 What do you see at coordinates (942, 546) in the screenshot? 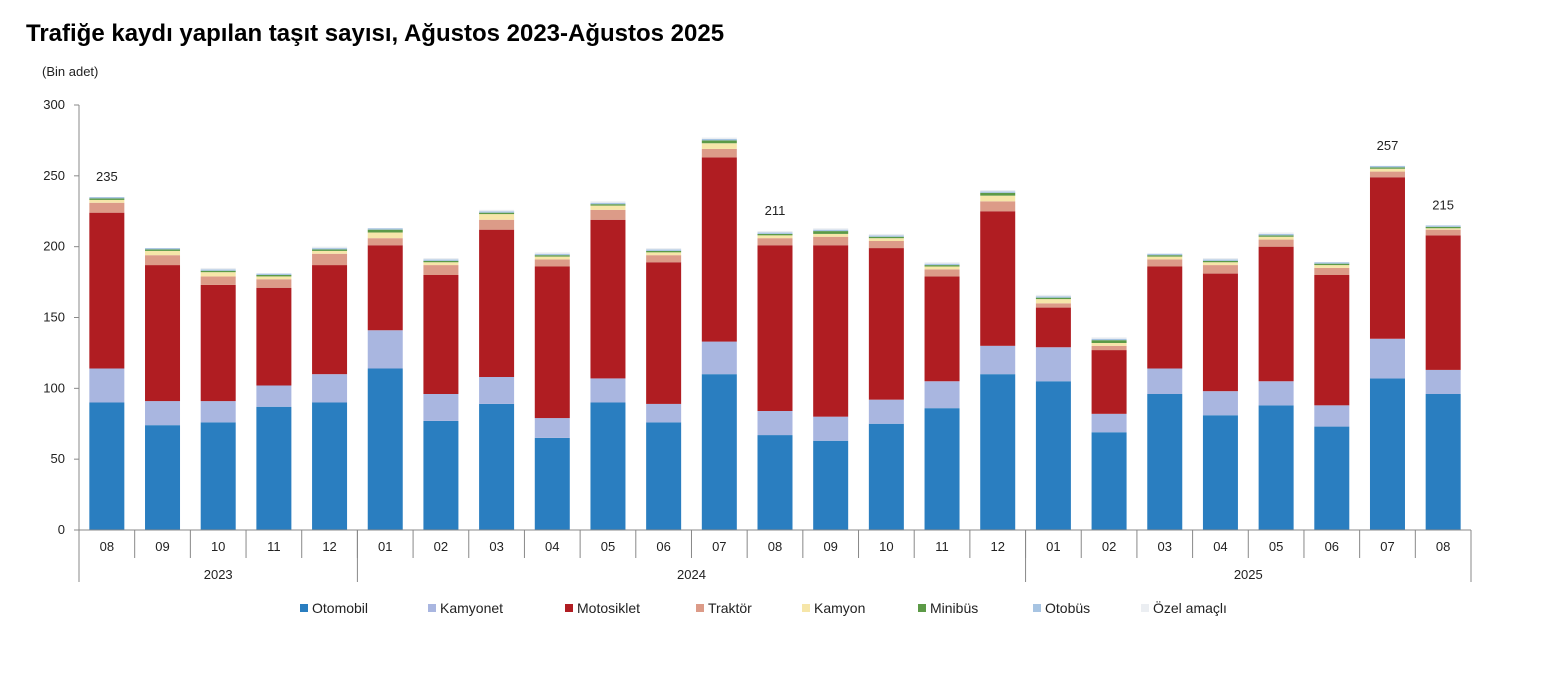
I see `x-tick-label: 11` at bounding box center [942, 546].